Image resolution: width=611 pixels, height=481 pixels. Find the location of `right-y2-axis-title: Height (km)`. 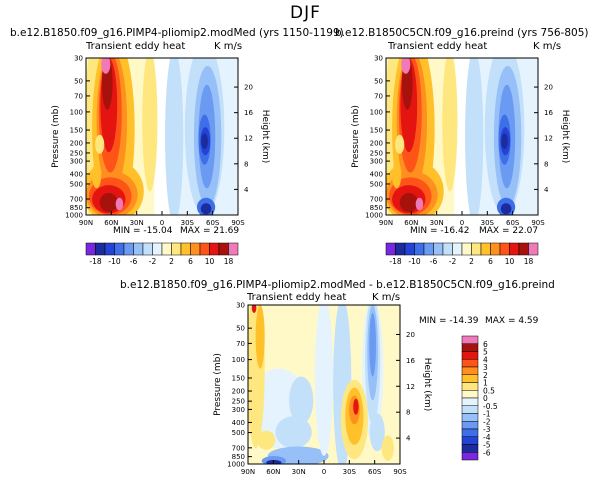

right-y2-axis-title: Height (km) is located at coordinates (565, 137).